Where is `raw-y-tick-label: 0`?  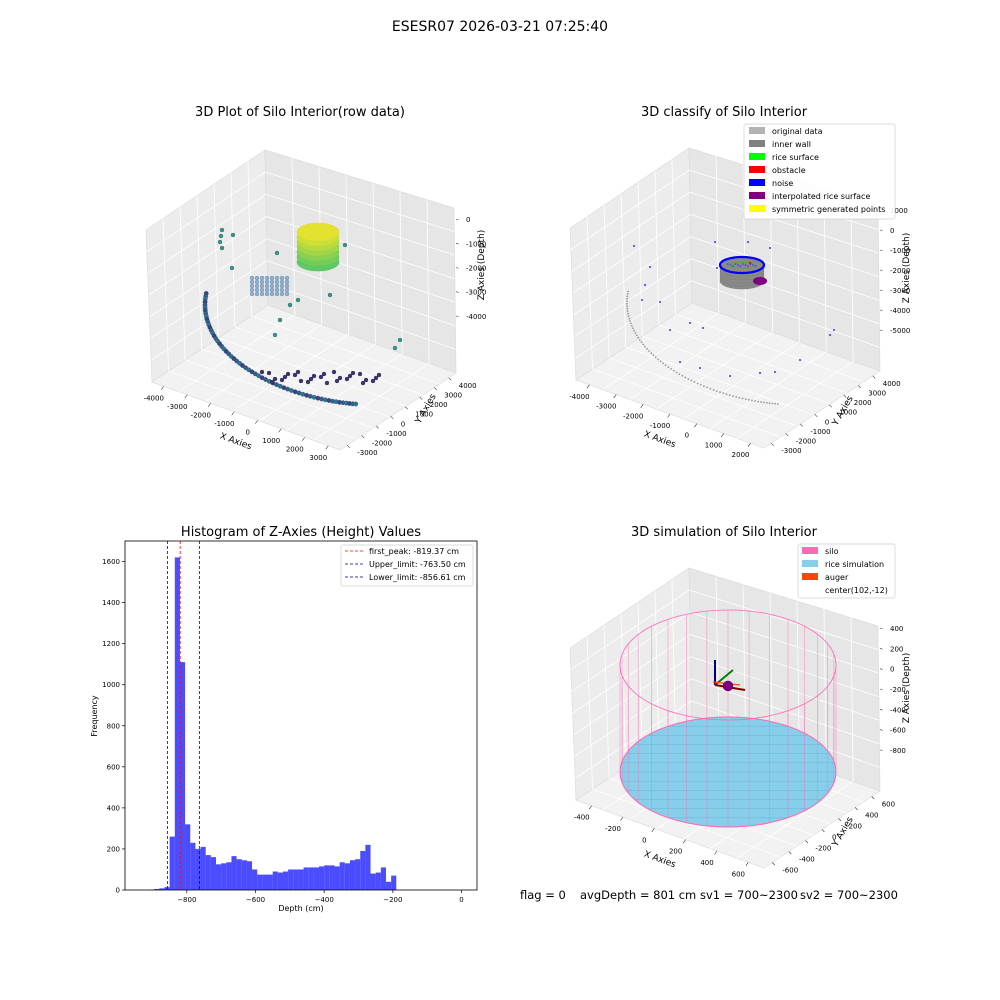
raw-y-tick-label: 0 is located at coordinates (403, 424).